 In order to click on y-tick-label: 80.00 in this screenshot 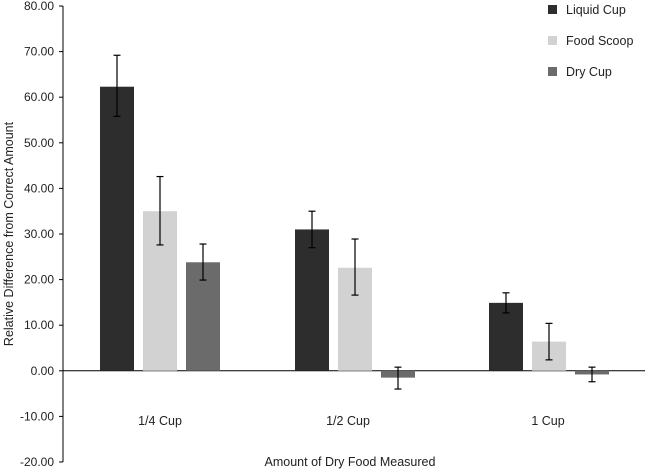, I will do `click(39, 6)`.